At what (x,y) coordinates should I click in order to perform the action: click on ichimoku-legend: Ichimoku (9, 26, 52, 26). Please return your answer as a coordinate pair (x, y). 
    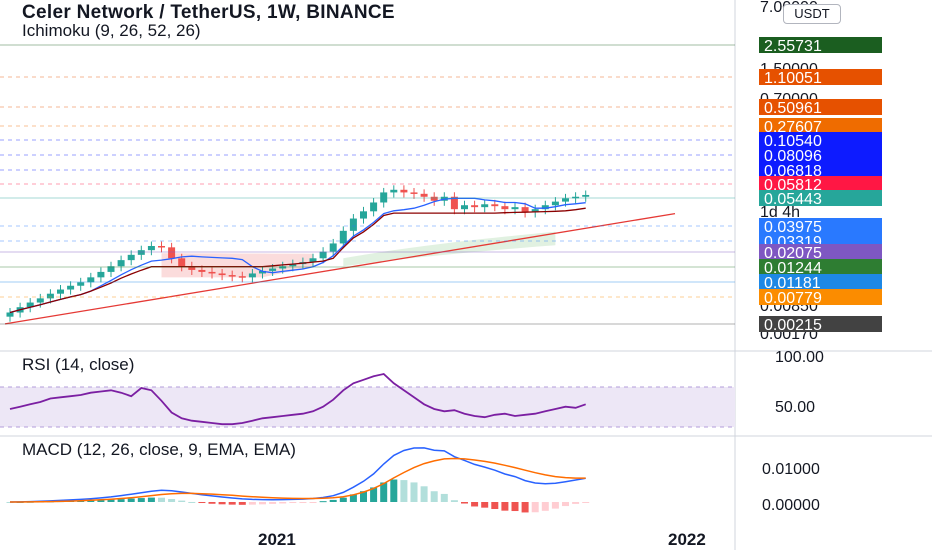
    Looking at the image, I should click on (111, 30).